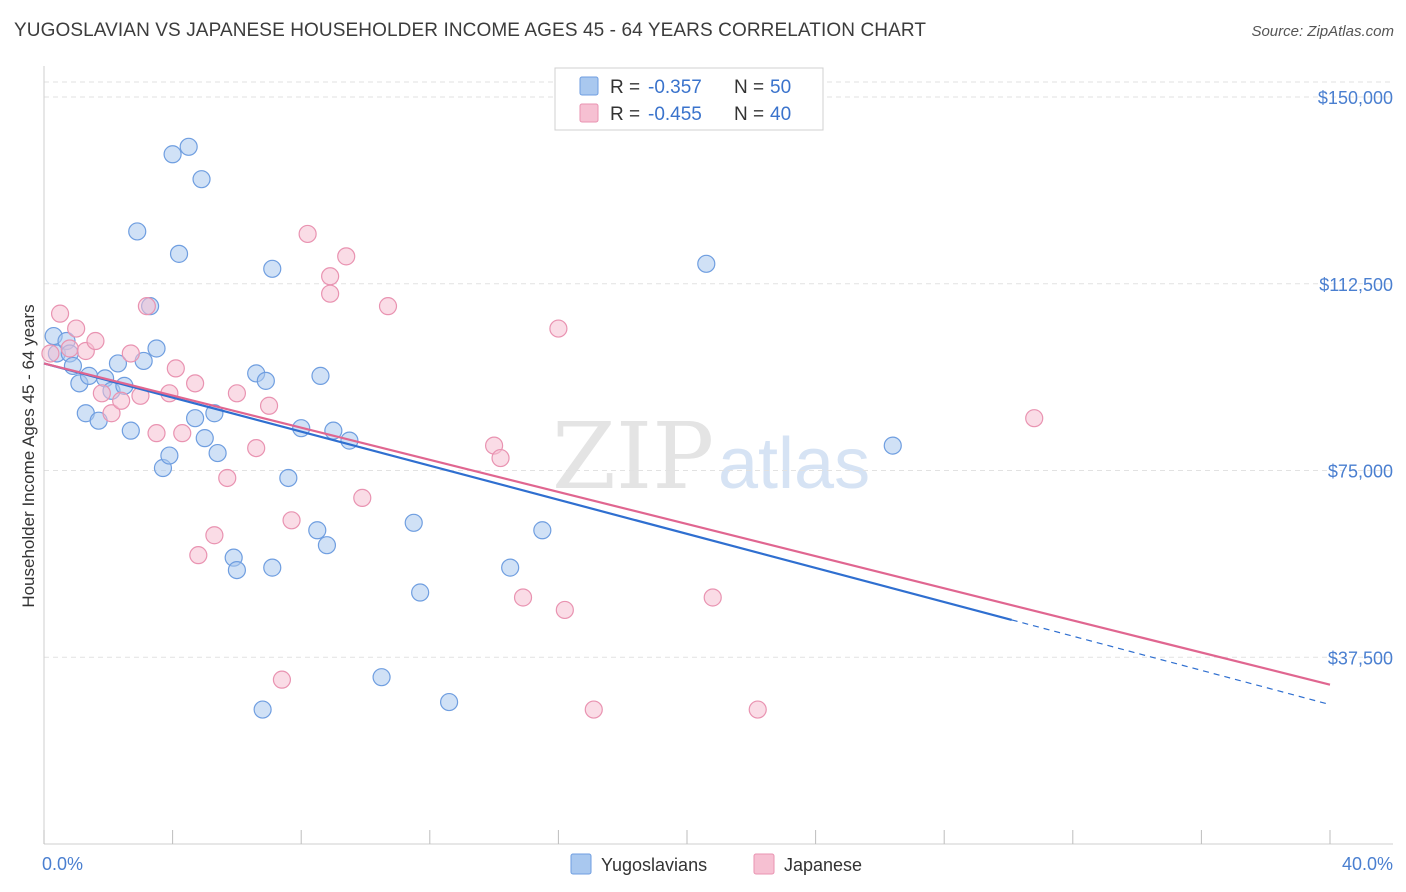  I want to click on y-tick-label: $37,500, so click(1360, 658).